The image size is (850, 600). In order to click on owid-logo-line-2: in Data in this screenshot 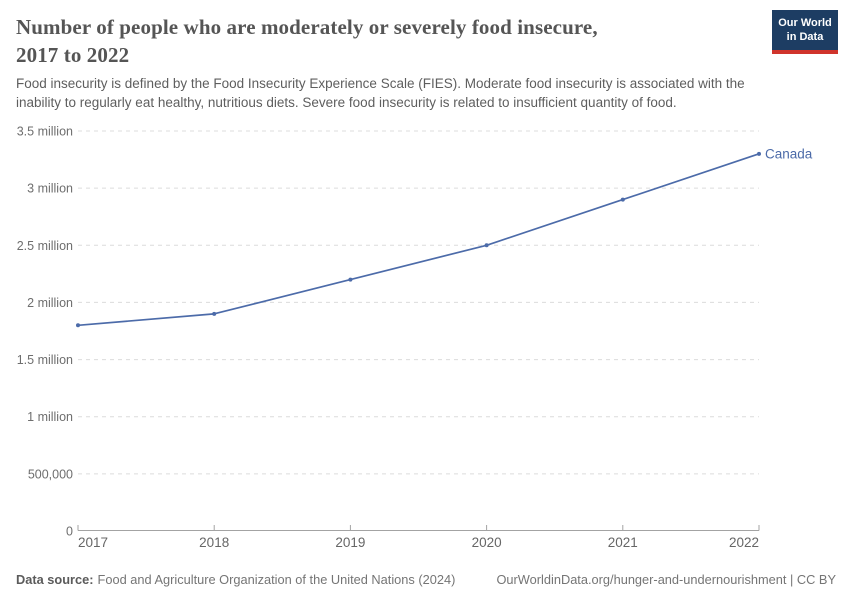, I will do `click(805, 36)`.